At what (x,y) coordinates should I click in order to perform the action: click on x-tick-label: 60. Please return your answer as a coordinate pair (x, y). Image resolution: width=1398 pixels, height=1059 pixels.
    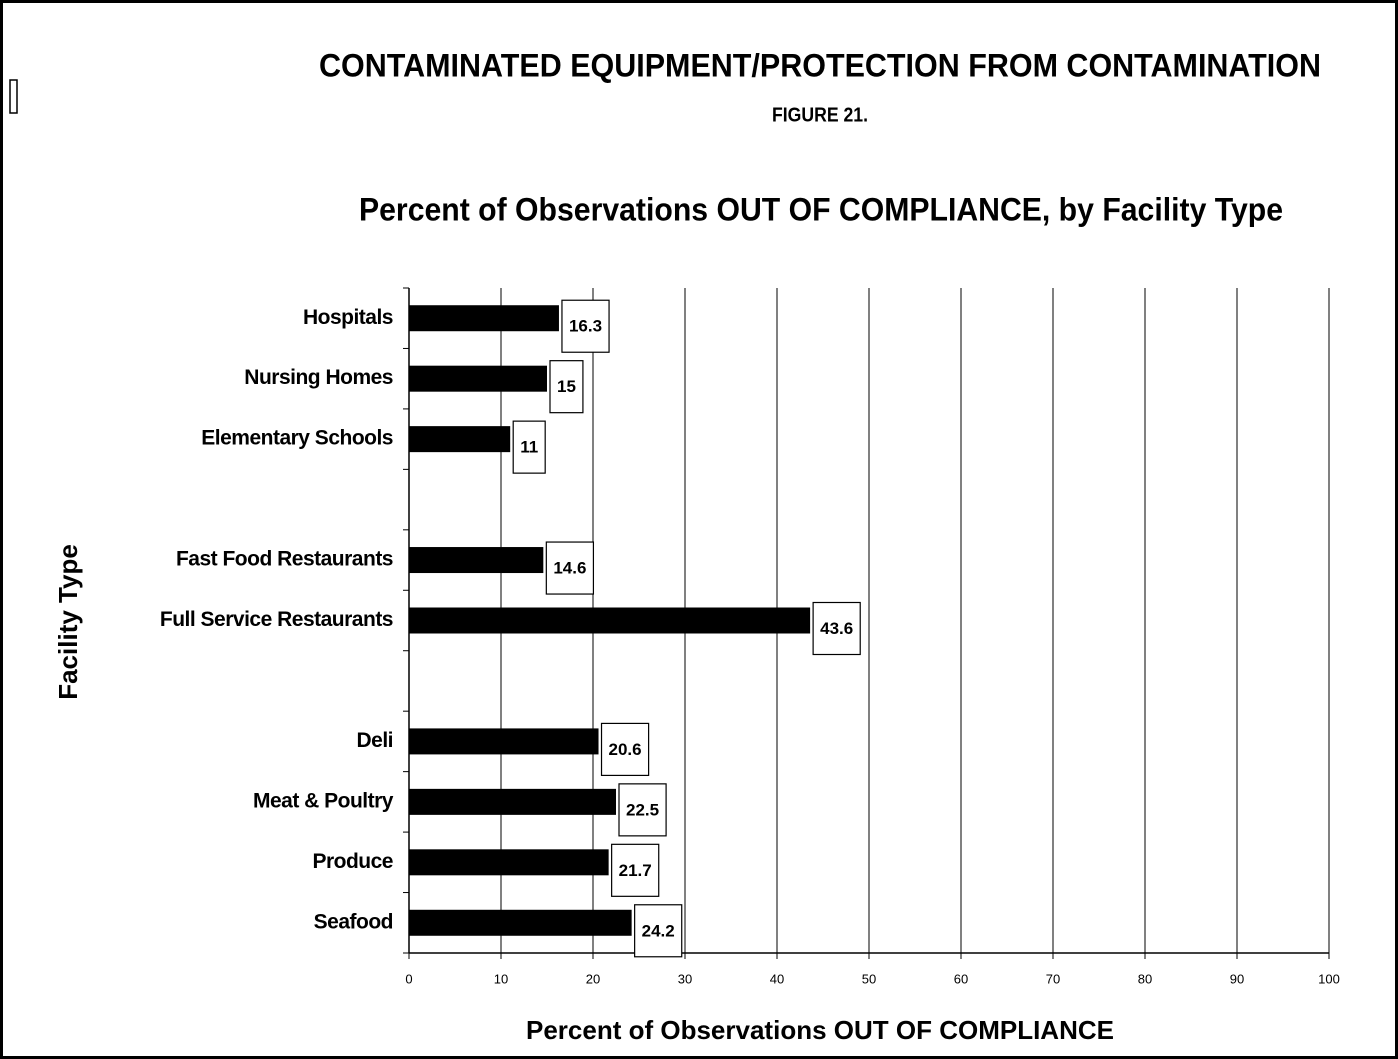
    Looking at the image, I should click on (961, 978).